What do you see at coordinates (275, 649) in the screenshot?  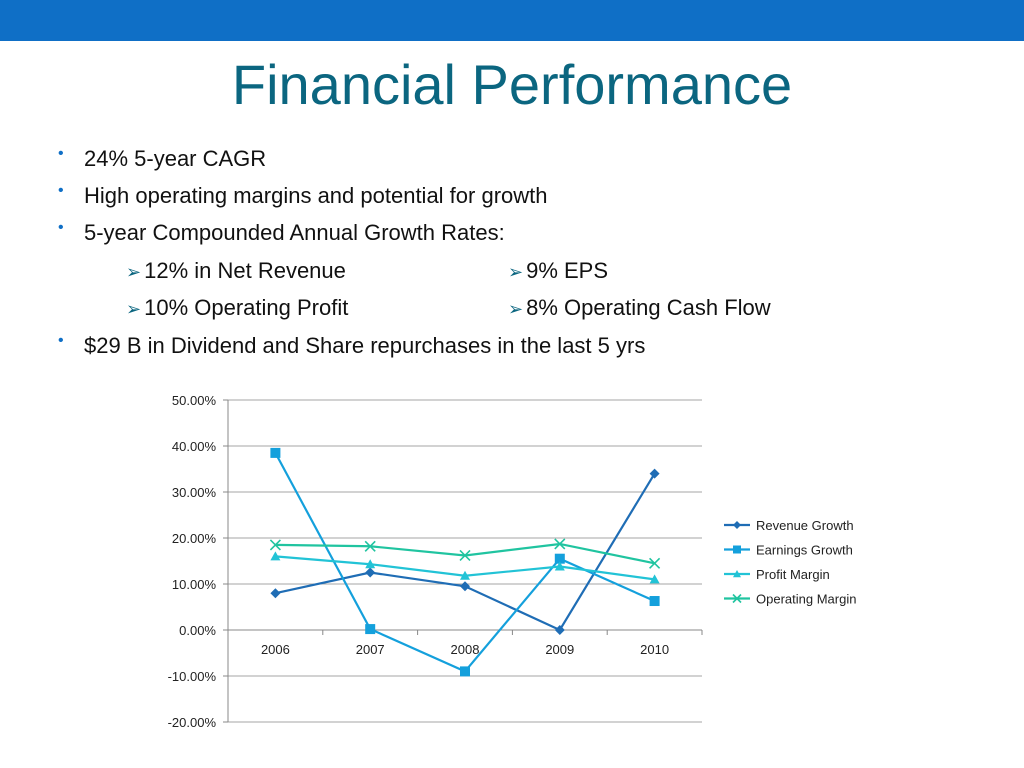 I see `x-tick-label: 2006` at bounding box center [275, 649].